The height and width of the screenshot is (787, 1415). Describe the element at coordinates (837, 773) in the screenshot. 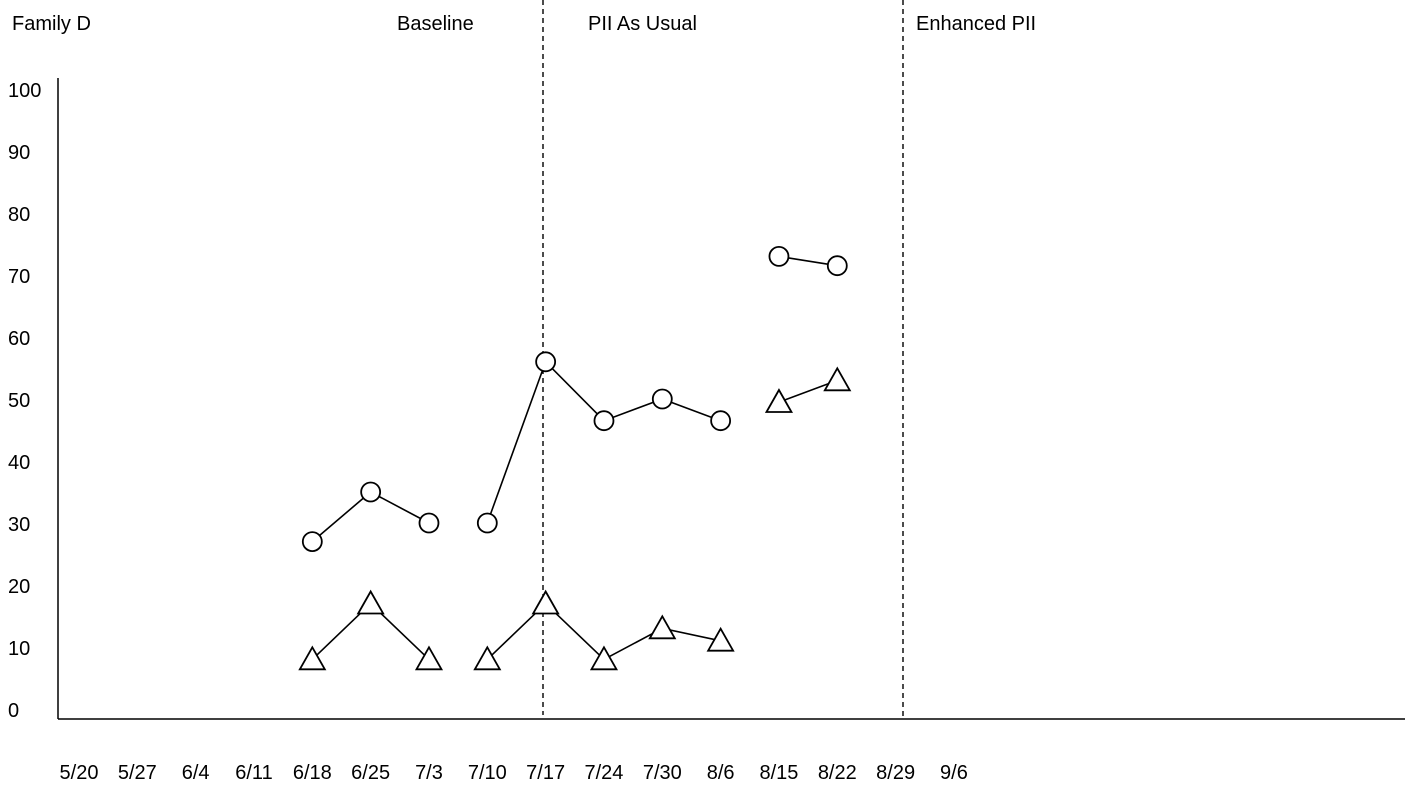

I see `x-tick-label-8-22: 8/22` at that location.